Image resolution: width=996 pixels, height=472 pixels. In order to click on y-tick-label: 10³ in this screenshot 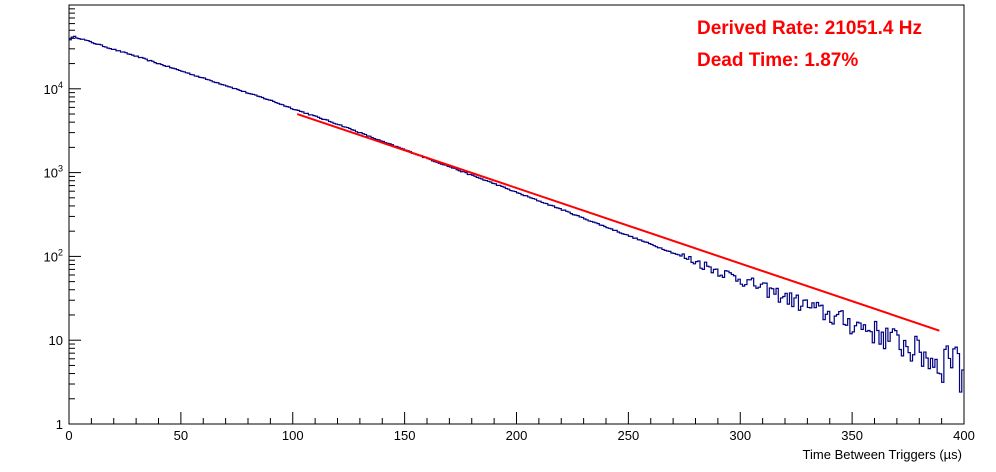, I will do `click(53, 172)`.